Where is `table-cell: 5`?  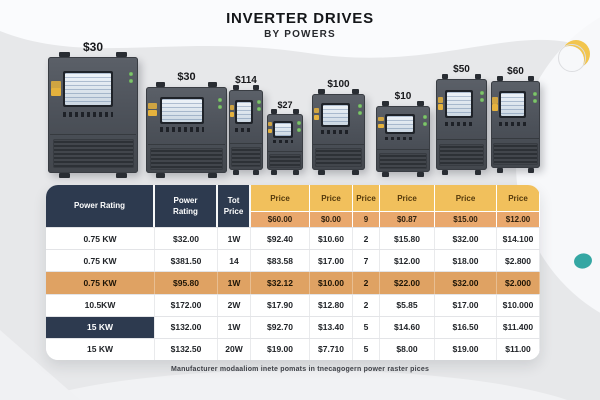 table-cell: 5 is located at coordinates (366, 349).